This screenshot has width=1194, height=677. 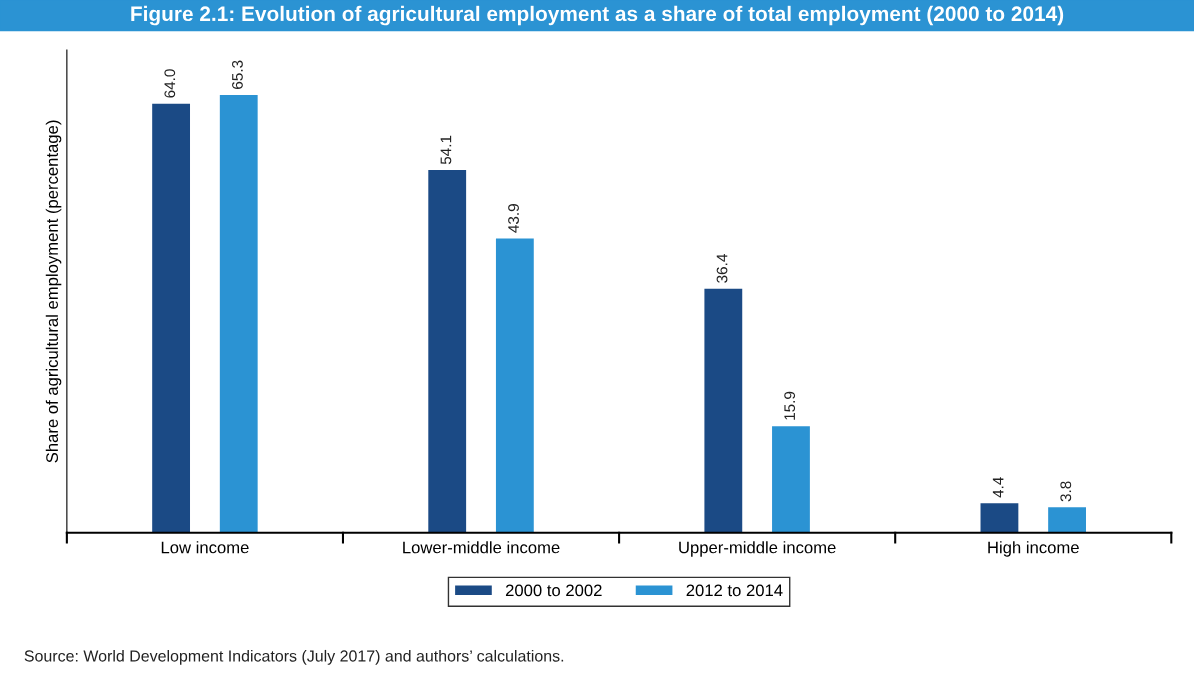 What do you see at coordinates (1066, 491) in the screenshot?
I see `data-label: 3.8` at bounding box center [1066, 491].